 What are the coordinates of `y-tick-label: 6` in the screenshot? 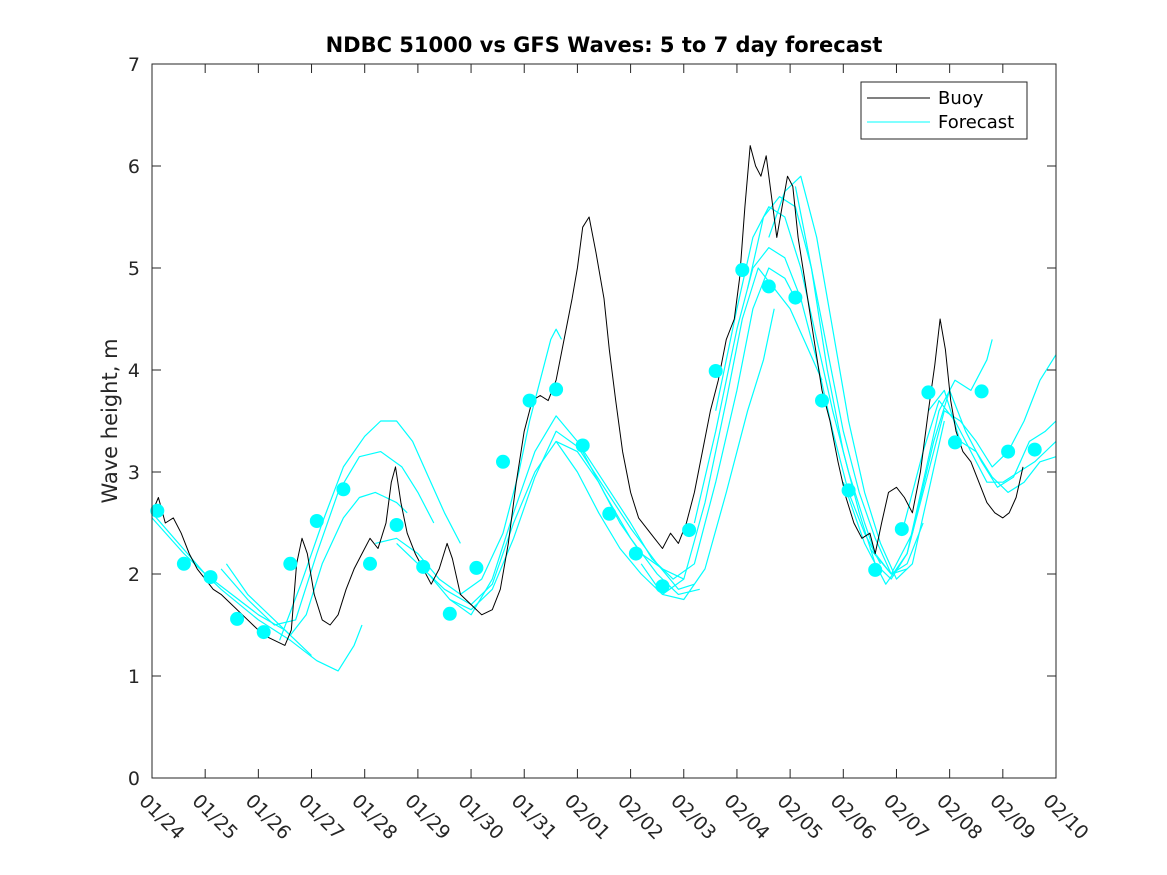 It's located at (134, 167).